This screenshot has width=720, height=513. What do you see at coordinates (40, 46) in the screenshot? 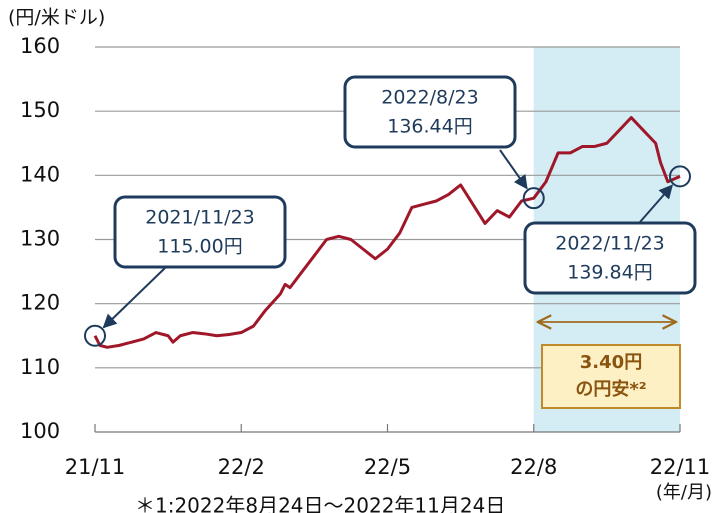
I see `y-tick-label: 160` at bounding box center [40, 46].